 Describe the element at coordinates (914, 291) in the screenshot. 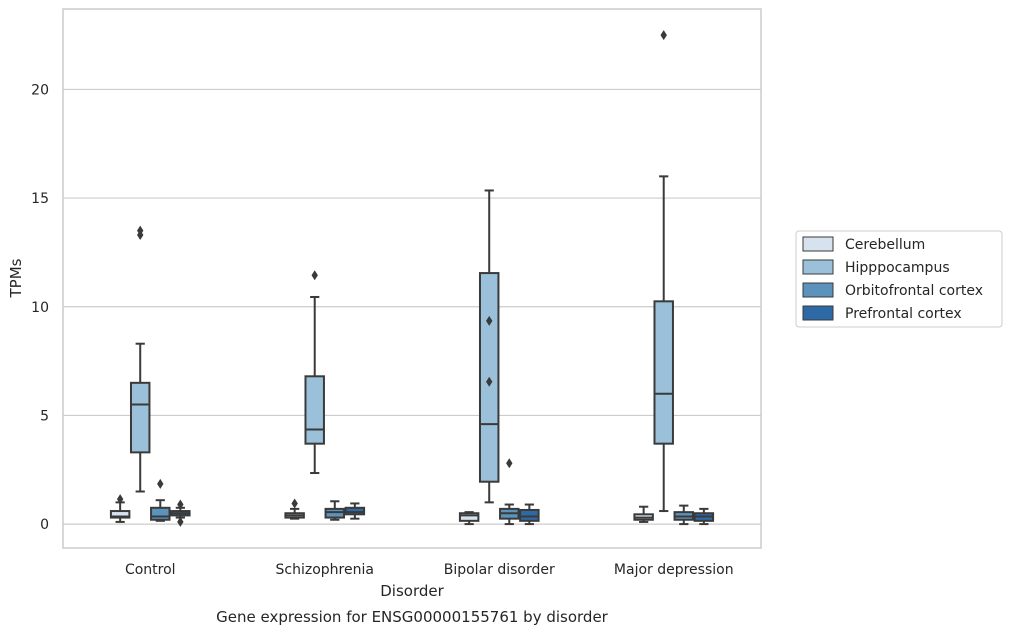

I see `legend-label: Orbitofrontal cortex` at that location.